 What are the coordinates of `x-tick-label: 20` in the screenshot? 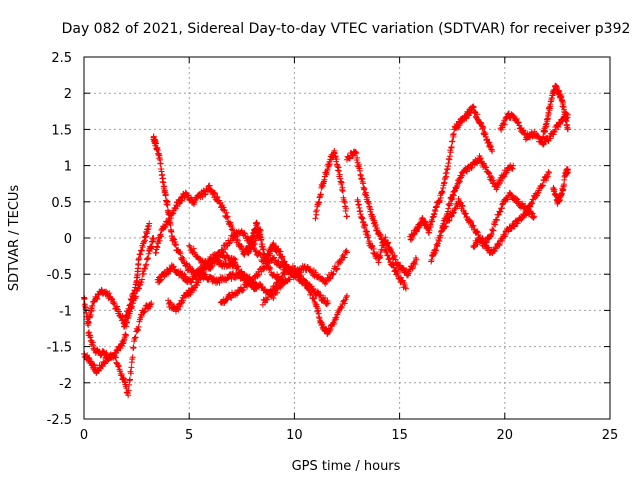 It's located at (505, 435).